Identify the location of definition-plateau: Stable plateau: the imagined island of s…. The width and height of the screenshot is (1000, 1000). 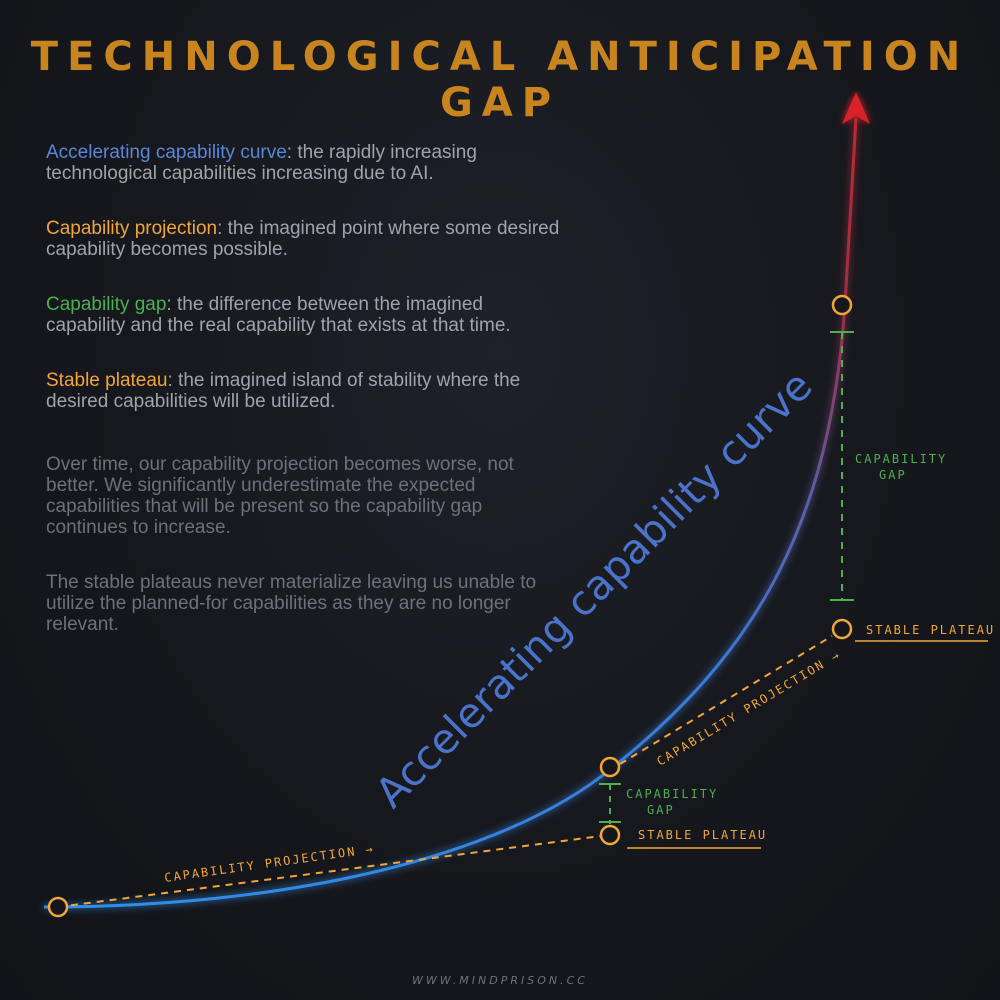
(306, 391).